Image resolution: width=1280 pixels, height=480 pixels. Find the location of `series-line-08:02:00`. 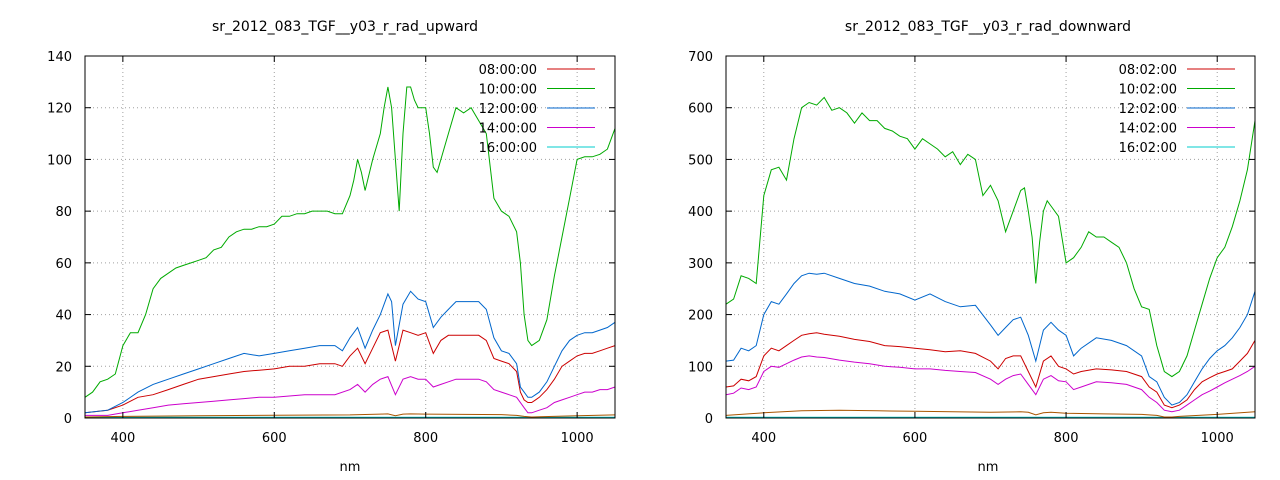

series-line-08:02:00 is located at coordinates (990, 370).